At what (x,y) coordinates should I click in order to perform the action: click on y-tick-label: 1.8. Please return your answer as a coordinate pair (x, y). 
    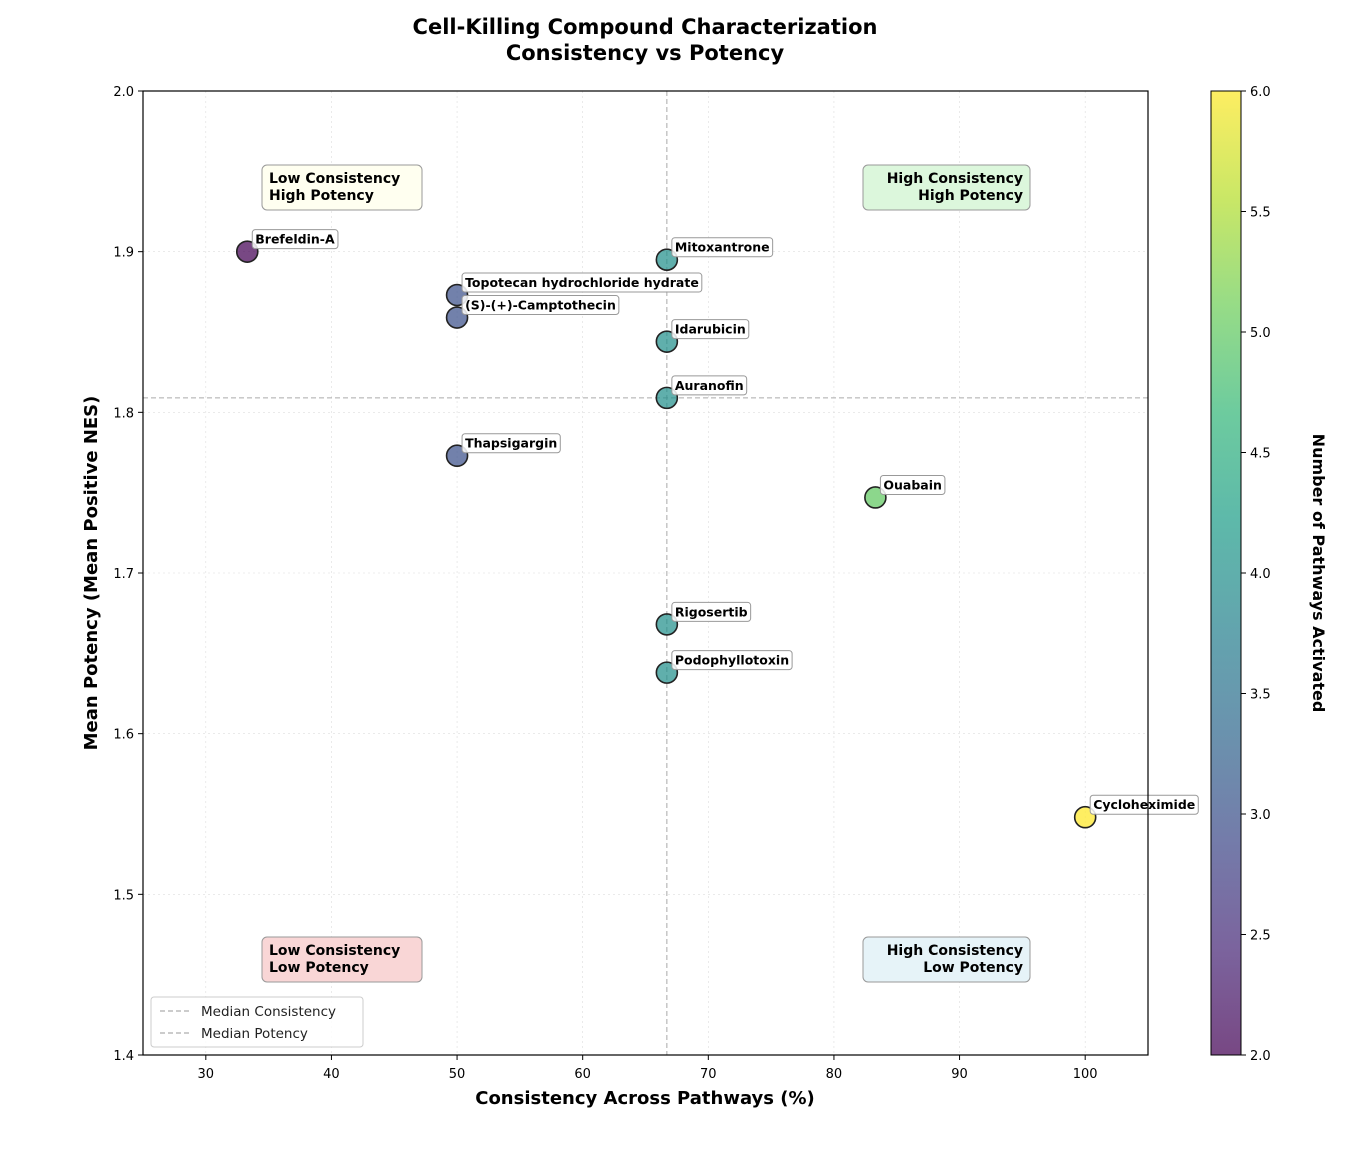
    Looking at the image, I should click on (123, 413).